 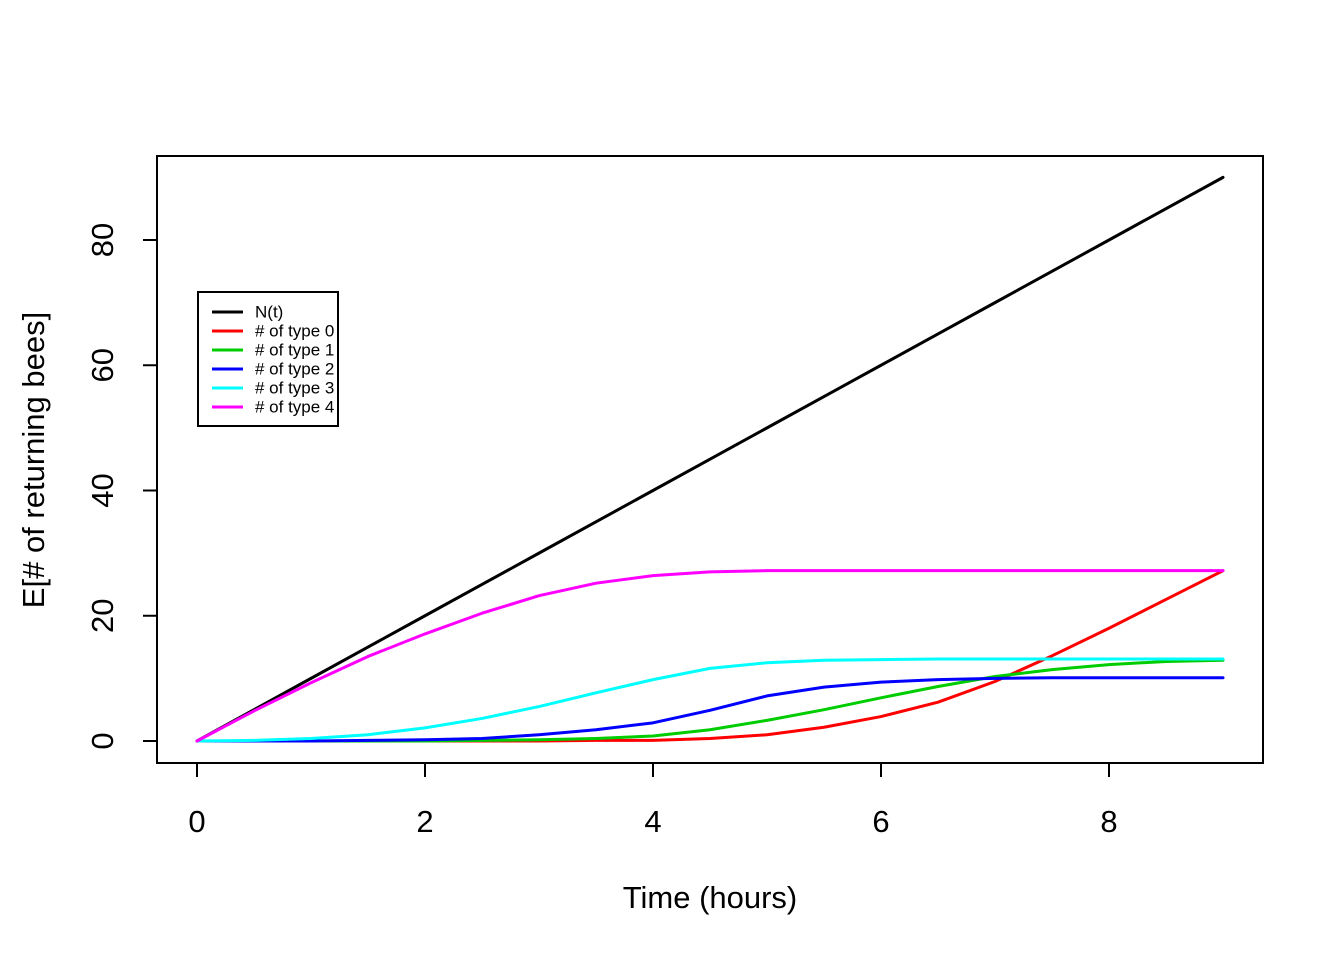 What do you see at coordinates (294, 369) in the screenshot?
I see `legend-label-of-type-2: # of type 2` at bounding box center [294, 369].